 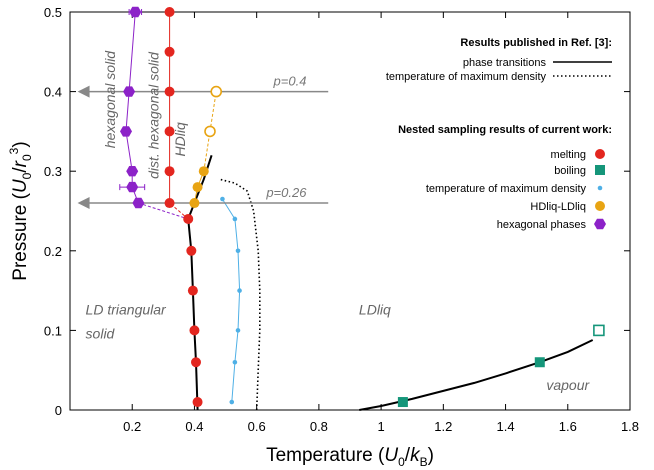 What do you see at coordinates (257, 426) in the screenshot?
I see `x-tick-label: 0.6` at bounding box center [257, 426].